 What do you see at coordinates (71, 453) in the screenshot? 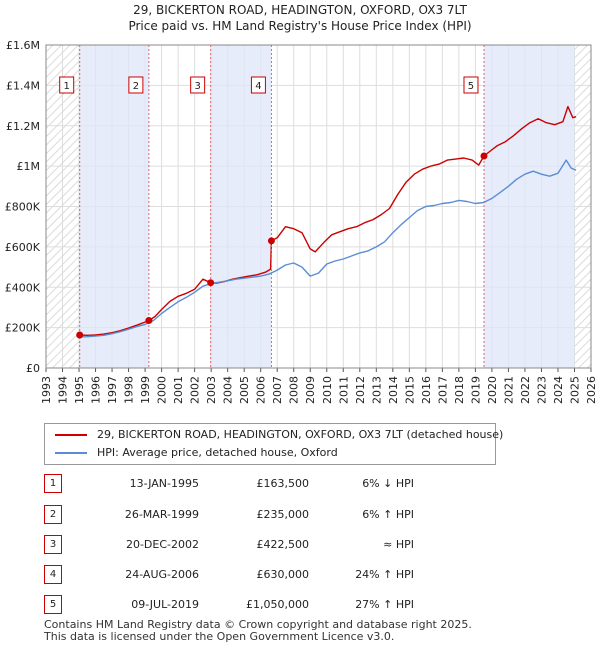
I see `legend-swatch-hpi` at bounding box center [71, 453].